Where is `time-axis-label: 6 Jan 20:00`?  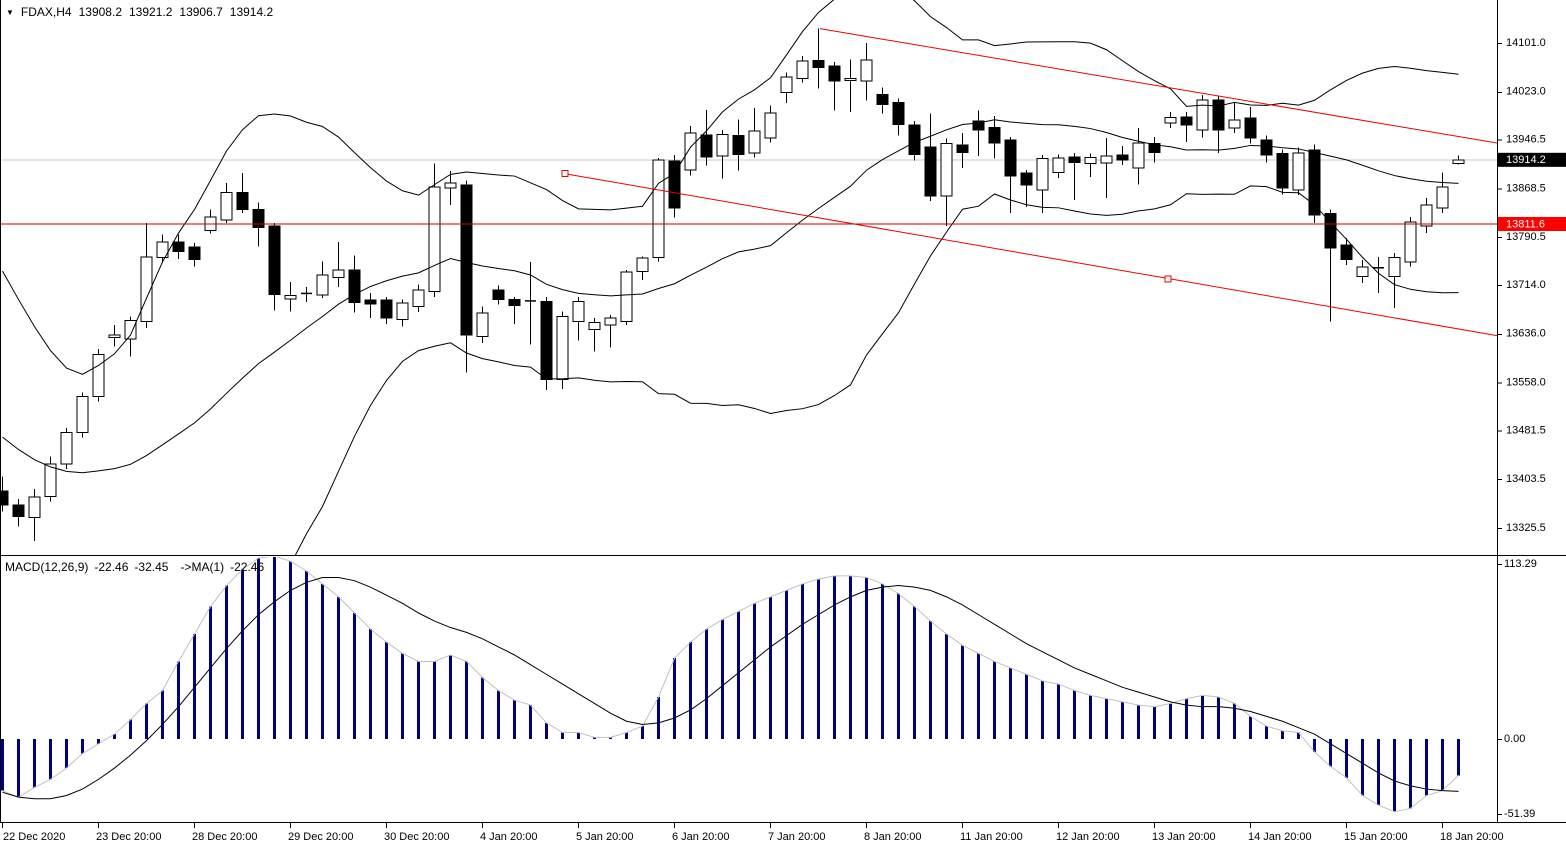
time-axis-label: 6 Jan 20:00 is located at coordinates (701, 837).